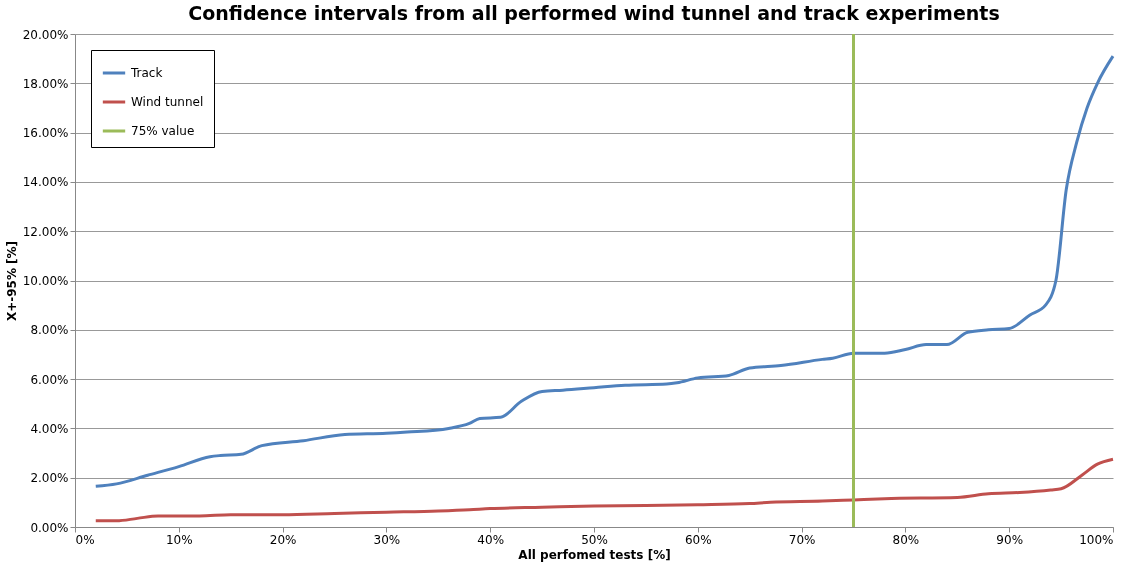 The image size is (1136, 575). What do you see at coordinates (594, 539) in the screenshot?
I see `x-tick-label: 50%` at bounding box center [594, 539].